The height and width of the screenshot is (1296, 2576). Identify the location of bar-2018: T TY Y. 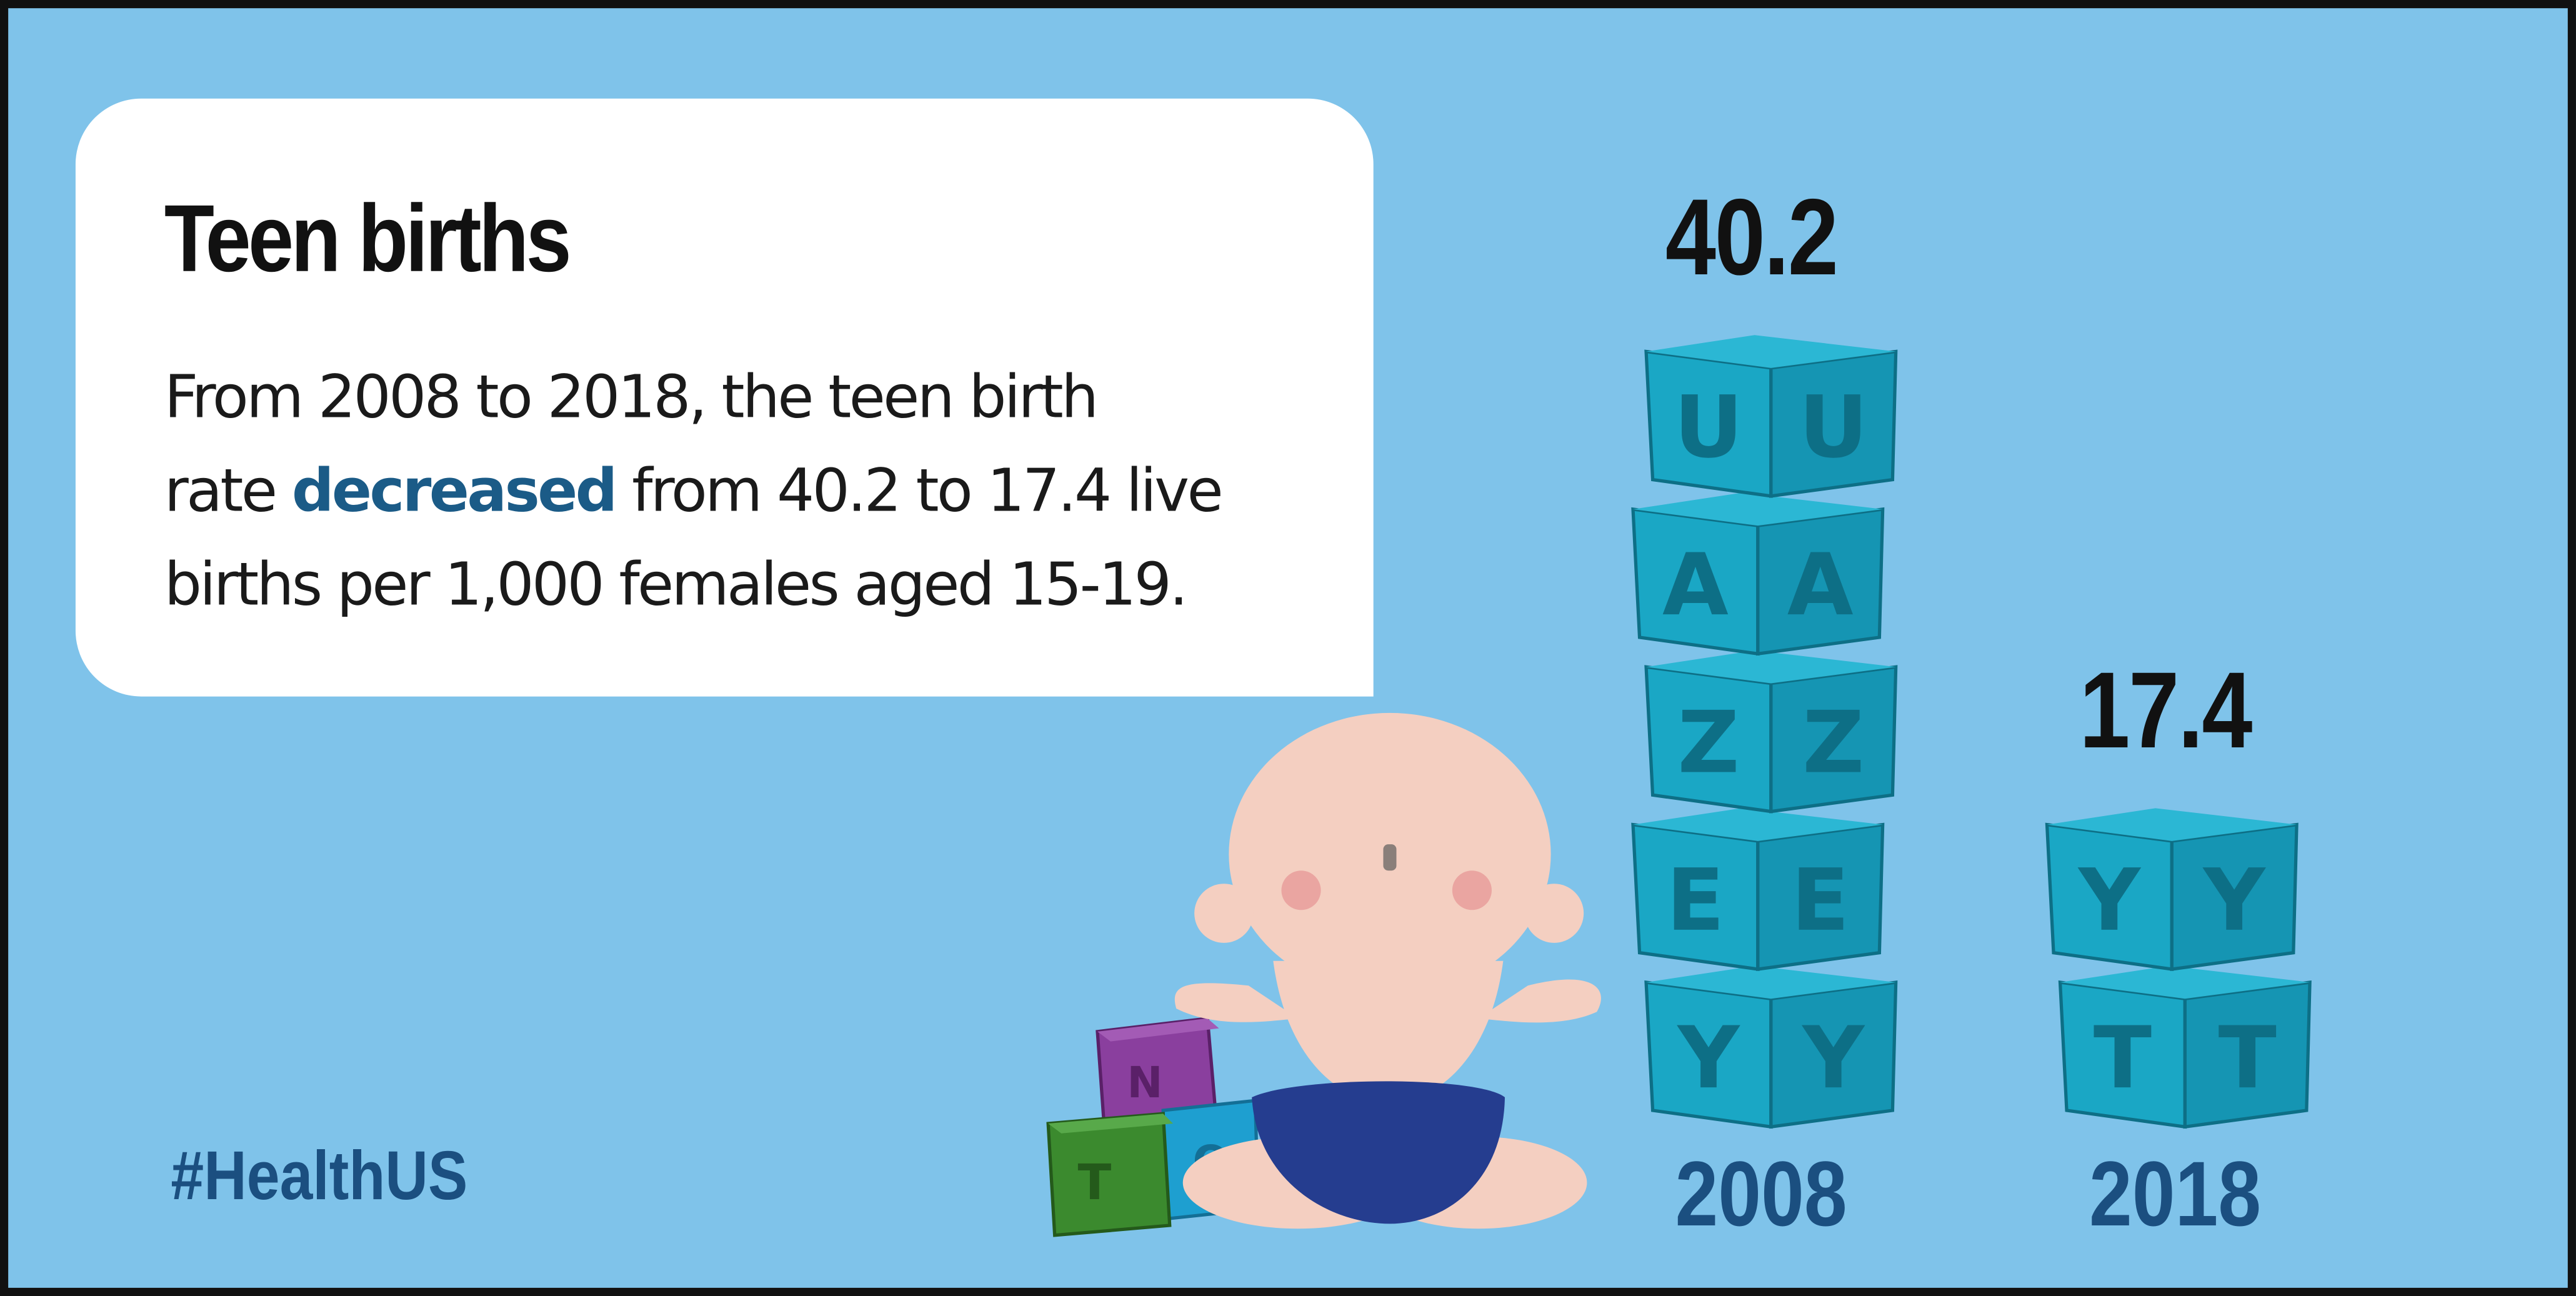
(2178, 968).